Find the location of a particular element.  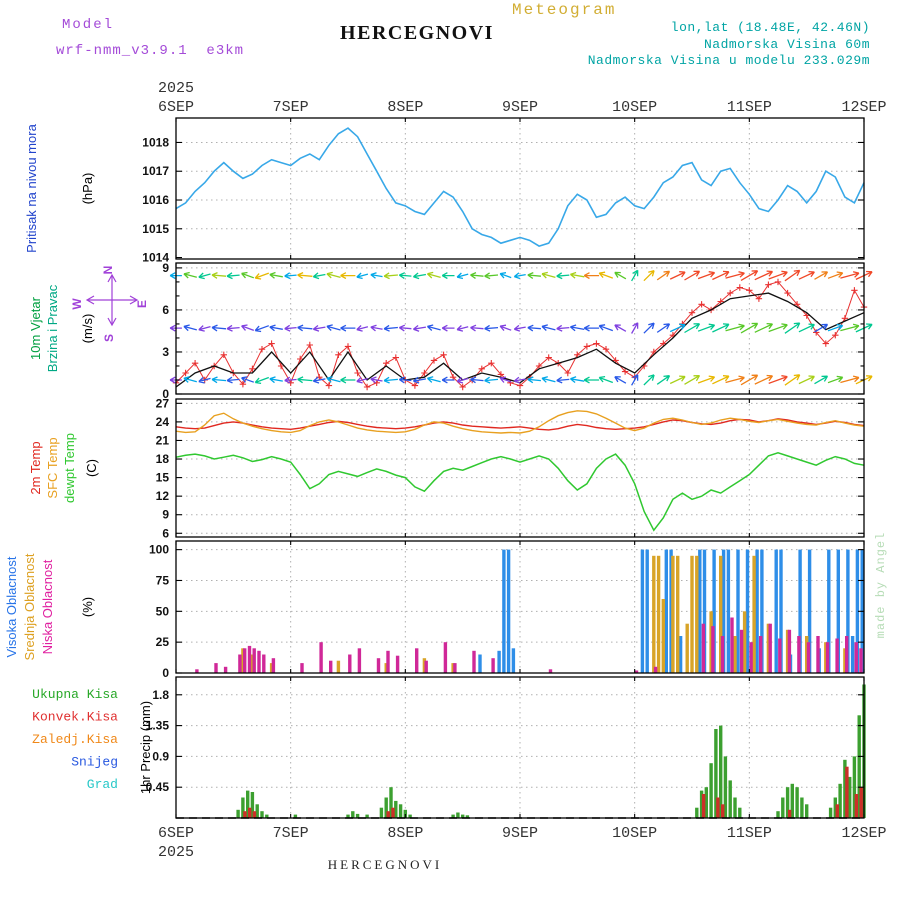

axis-label-cloud-2: Niska Oblacnost is located at coordinates (47, 606).